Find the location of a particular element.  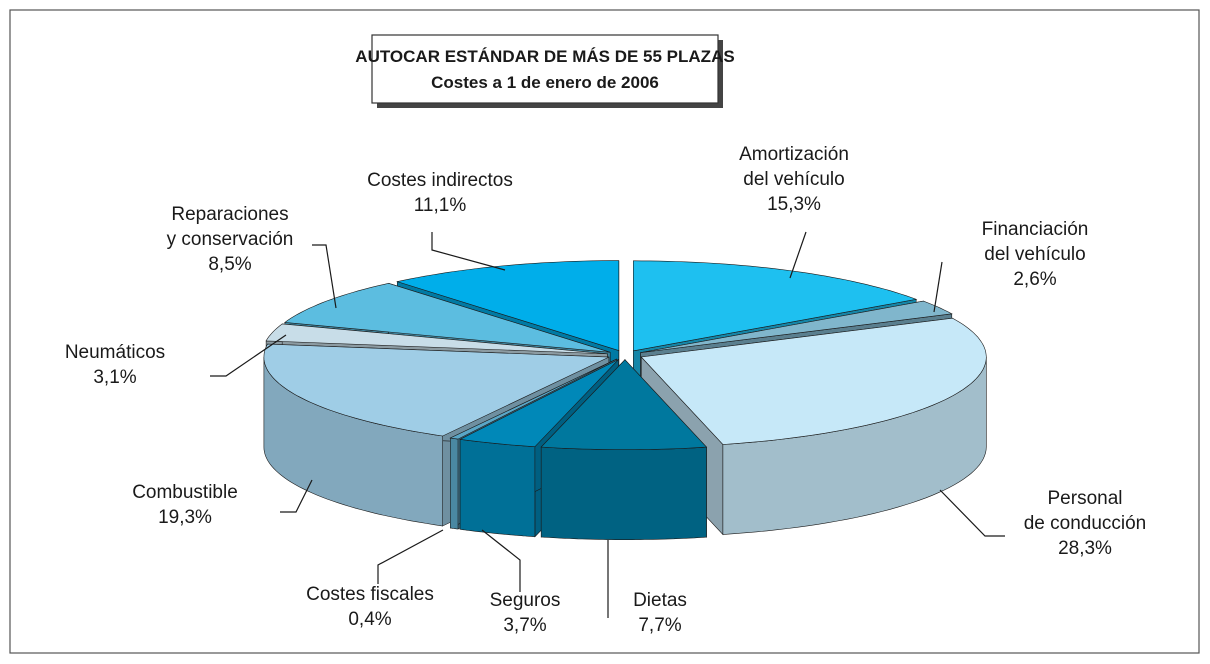

value-label: 28,3% is located at coordinates (1085, 548).